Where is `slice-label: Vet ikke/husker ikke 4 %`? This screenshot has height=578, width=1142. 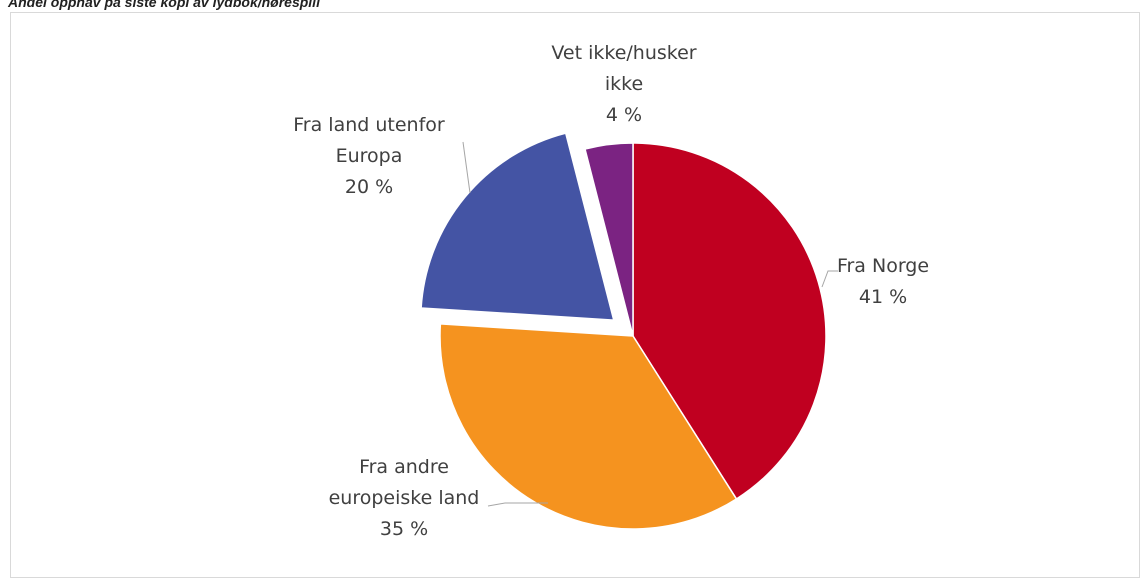
slice-label: Vet ikke/husker ikke 4 % is located at coordinates (624, 84).